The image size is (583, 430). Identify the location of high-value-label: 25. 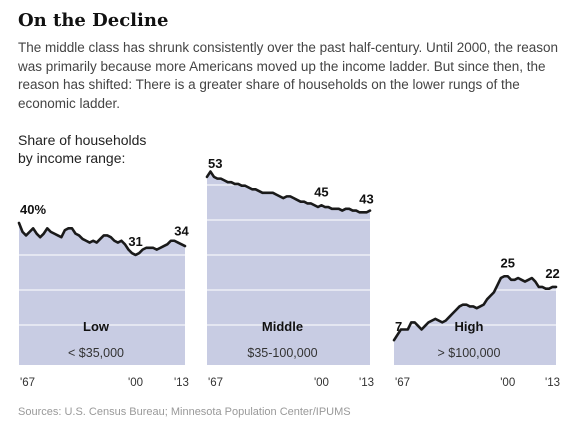
(508, 262).